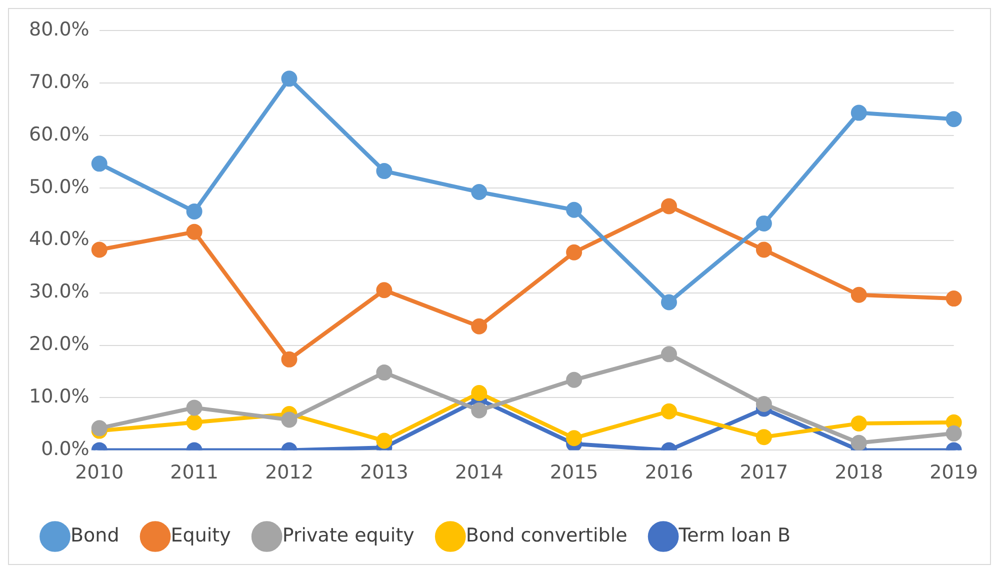 Image resolution: width=999 pixels, height=573 pixels. Describe the element at coordinates (669, 473) in the screenshot. I see `x-tick-label: 2016` at that location.